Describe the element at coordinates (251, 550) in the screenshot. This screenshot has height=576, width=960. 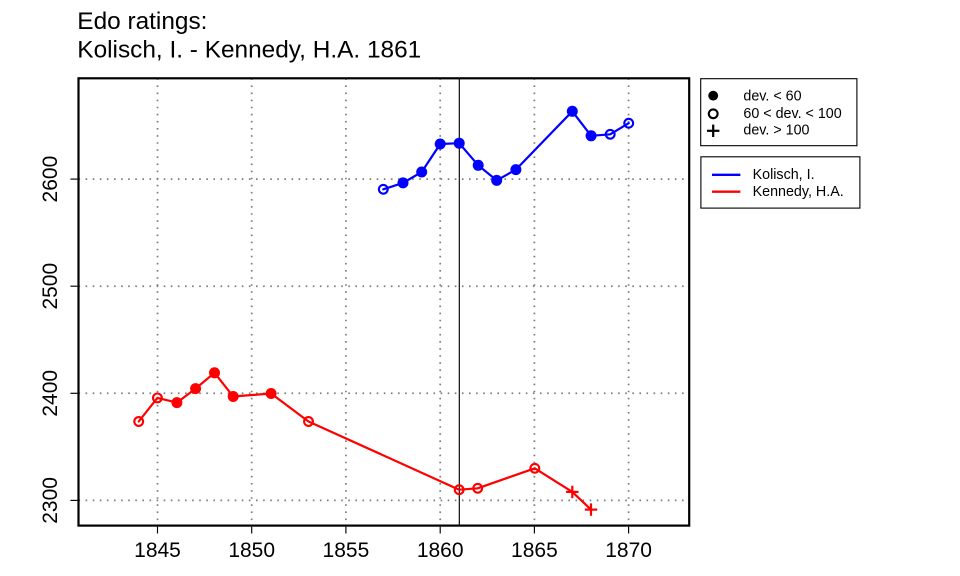
I see `svg-text: 1850` at that location.